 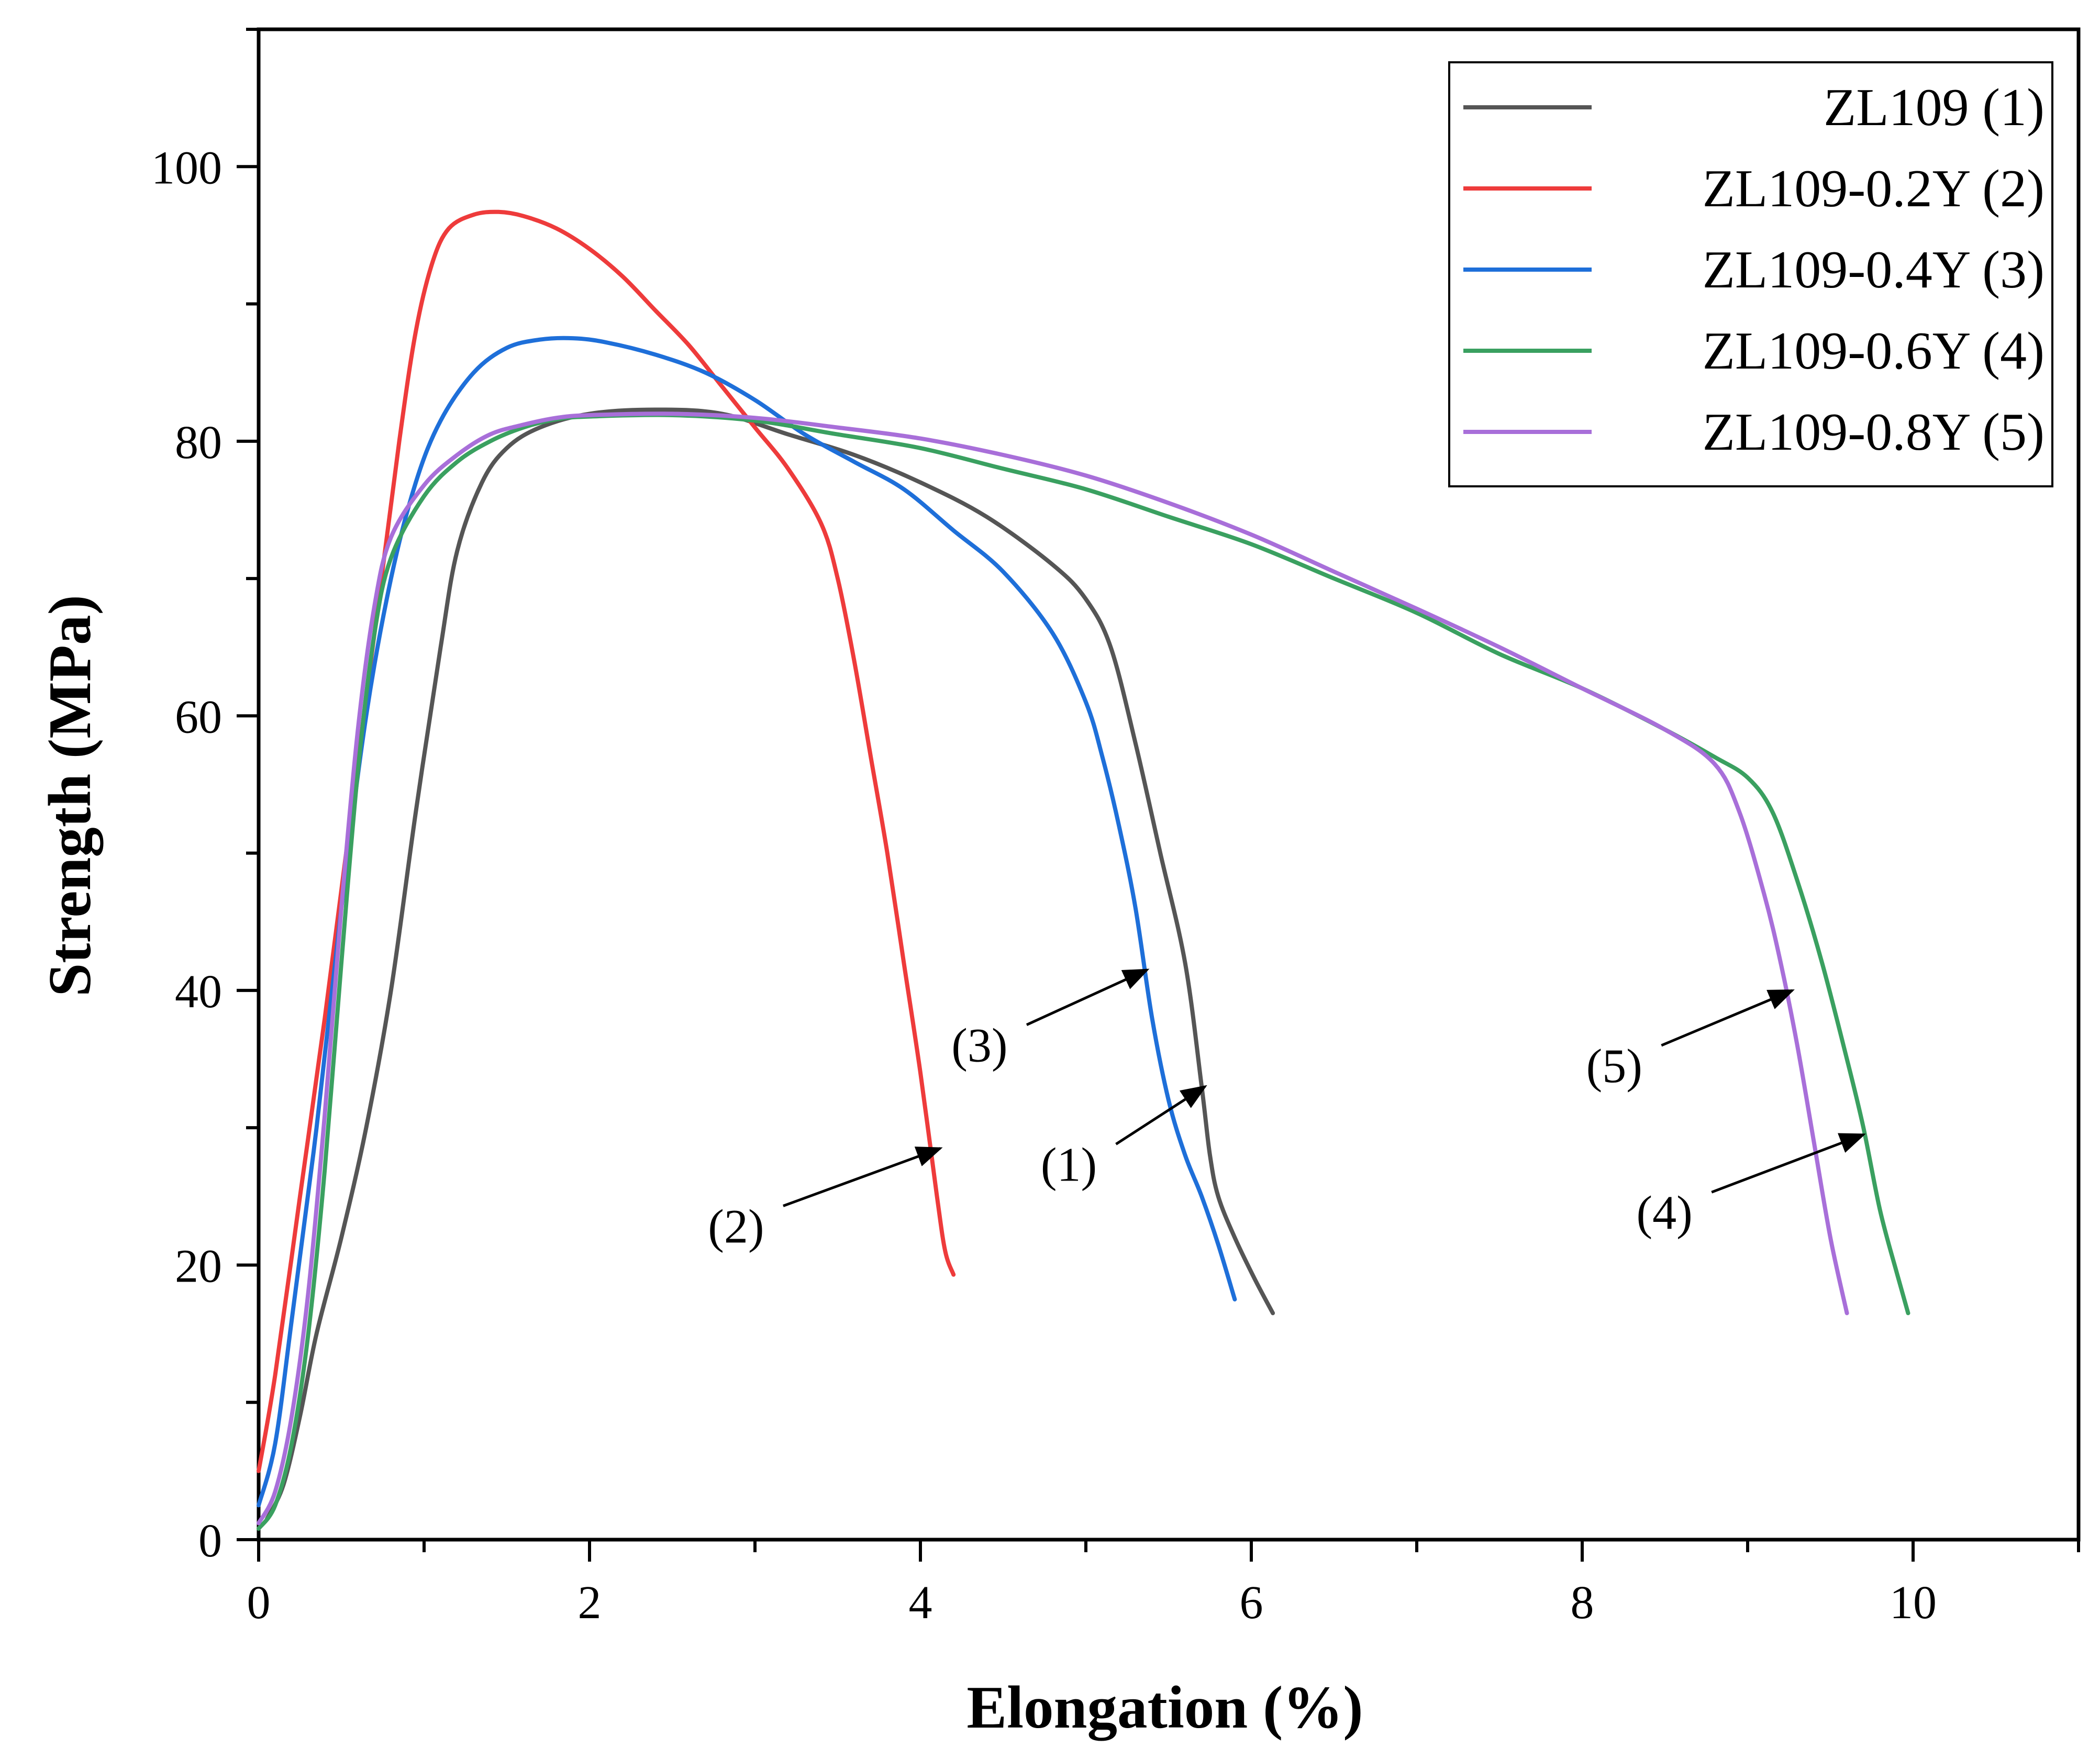 I want to click on legend-label-s3: ZL109-0.4Y (3), so click(x=1874, y=269).